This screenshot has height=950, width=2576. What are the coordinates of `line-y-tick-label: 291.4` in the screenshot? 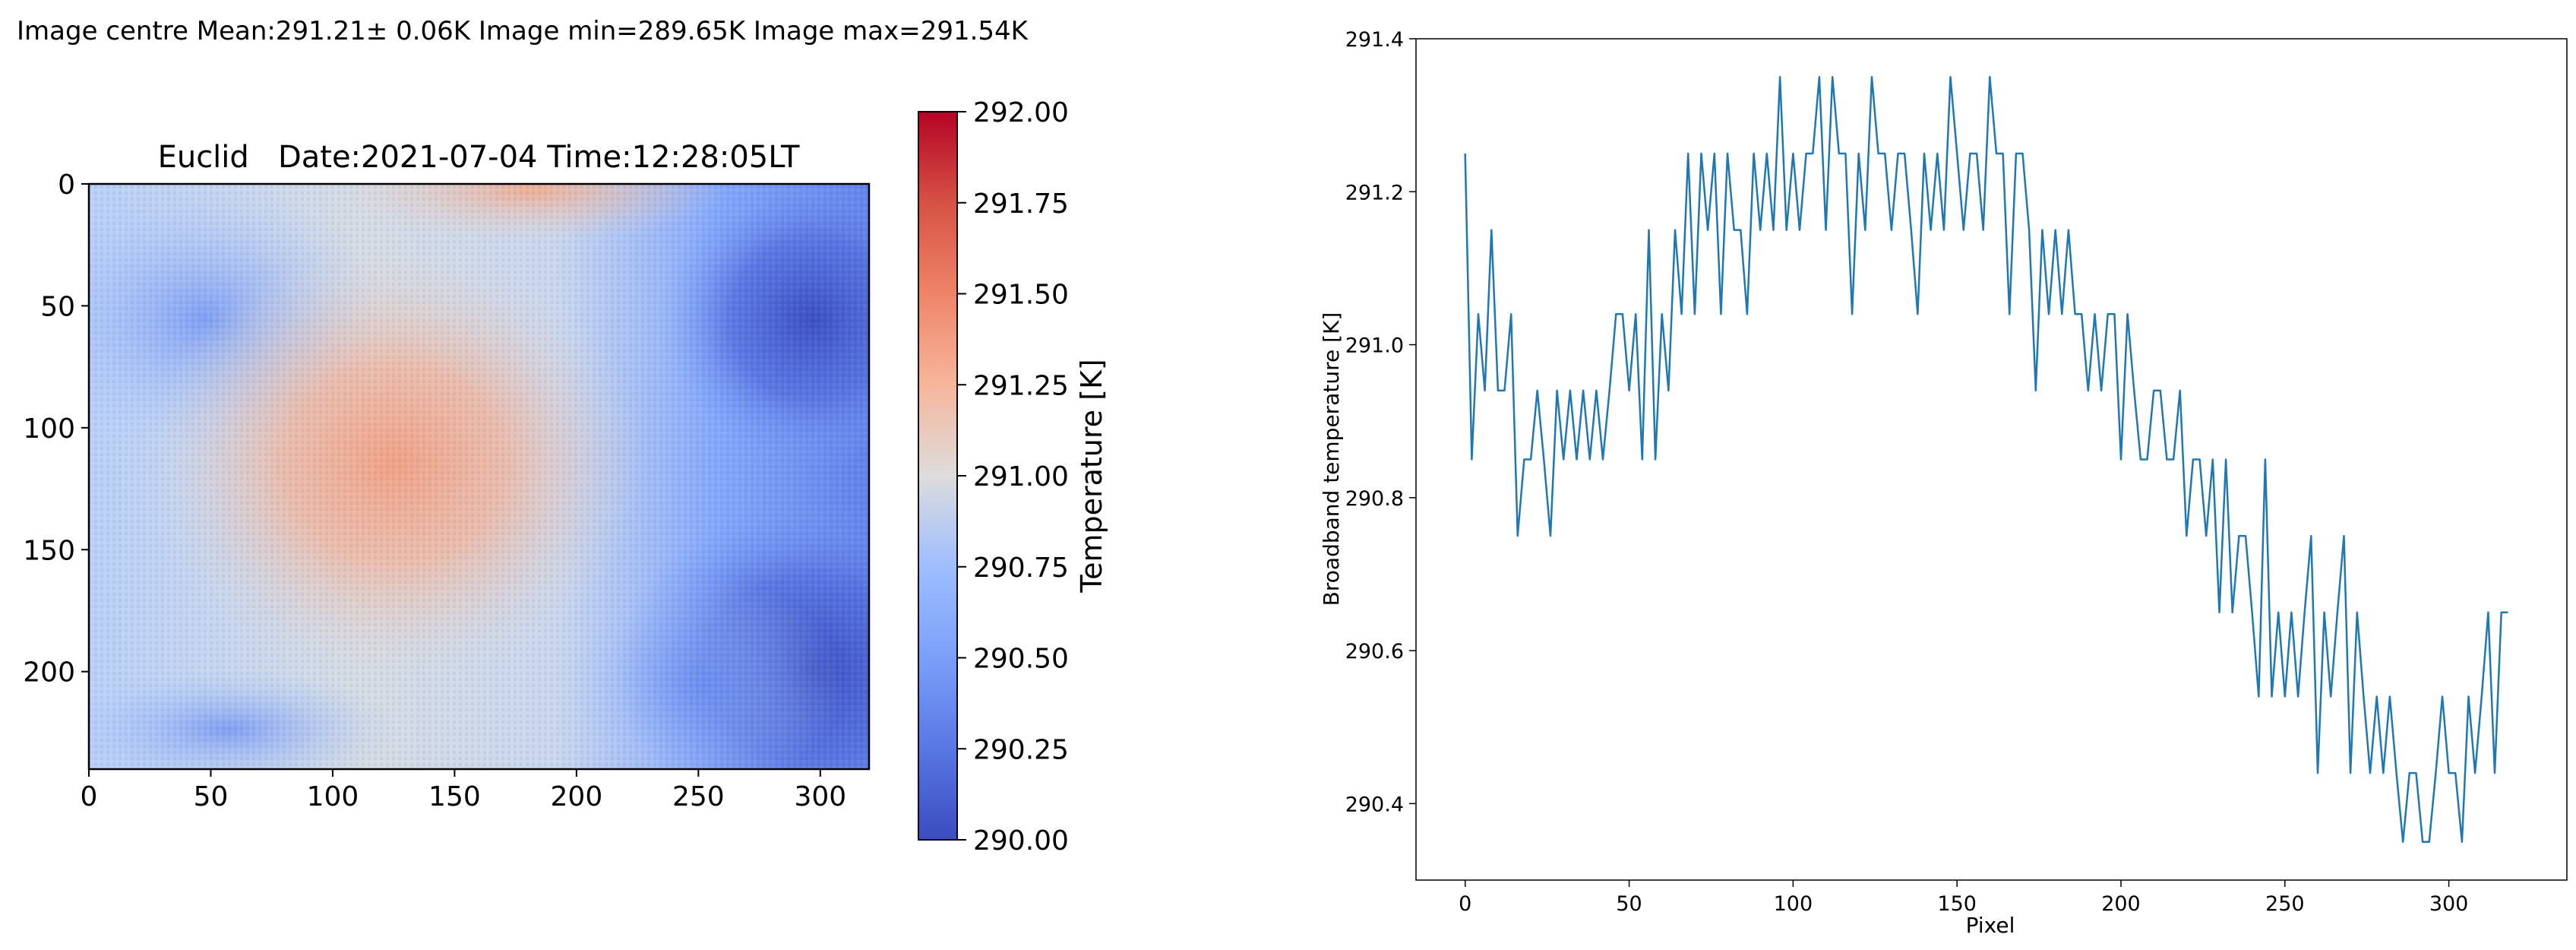 It's located at (1374, 40).